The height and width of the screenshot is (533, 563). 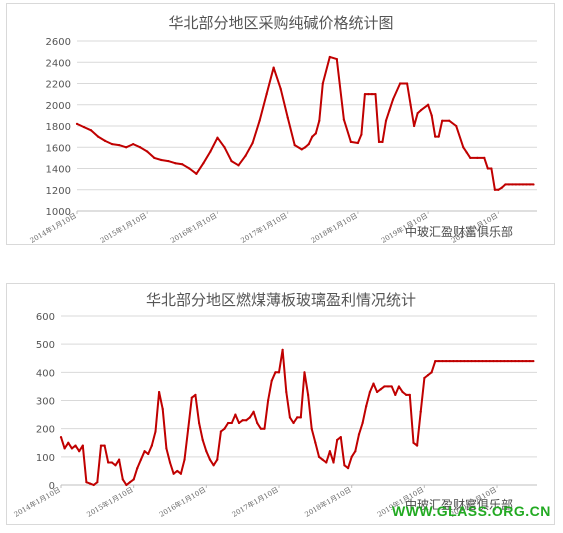 I want to click on watermark-text: 中玻汇盈财富俱乐部, so click(x=459, y=504).